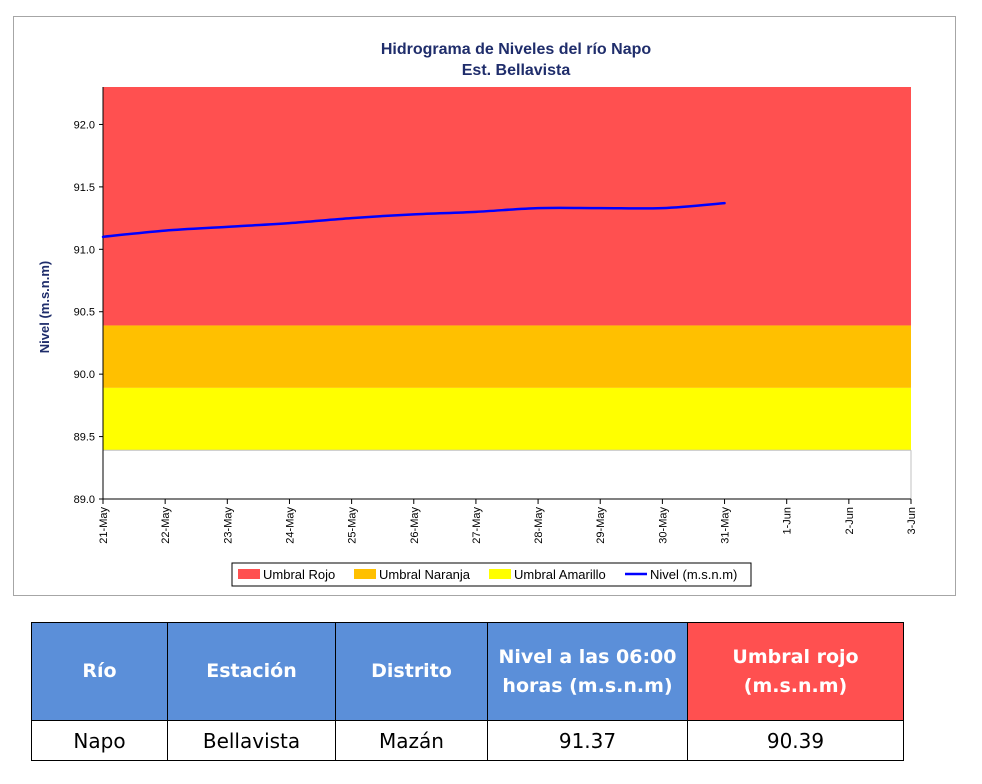  I want to click on y-tick-label: 89.5, so click(84, 438).